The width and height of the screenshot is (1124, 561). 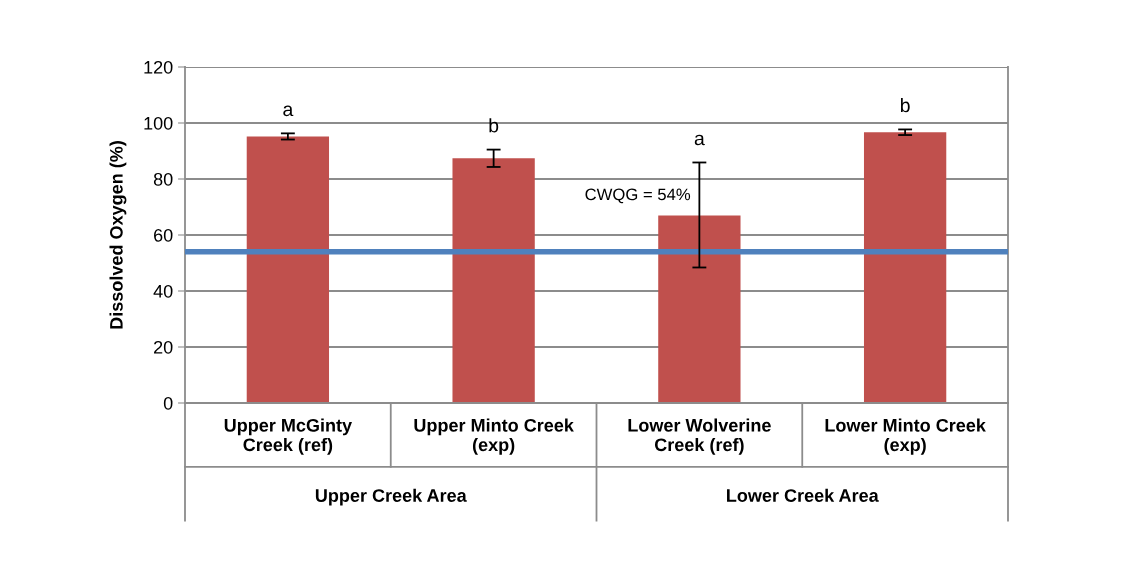 I want to click on y-tick-label: 40, so click(x=163, y=291).